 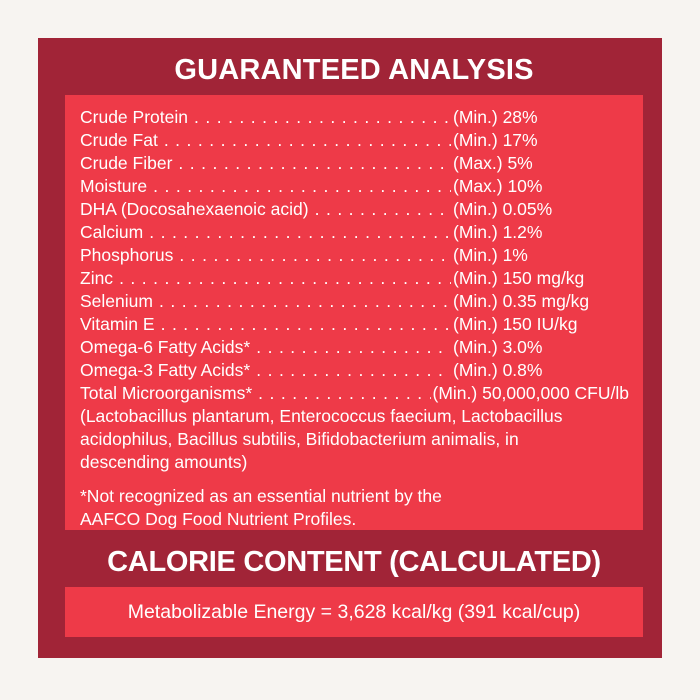 What do you see at coordinates (126, 163) in the screenshot?
I see `nutrient-label: Crude Fiber` at bounding box center [126, 163].